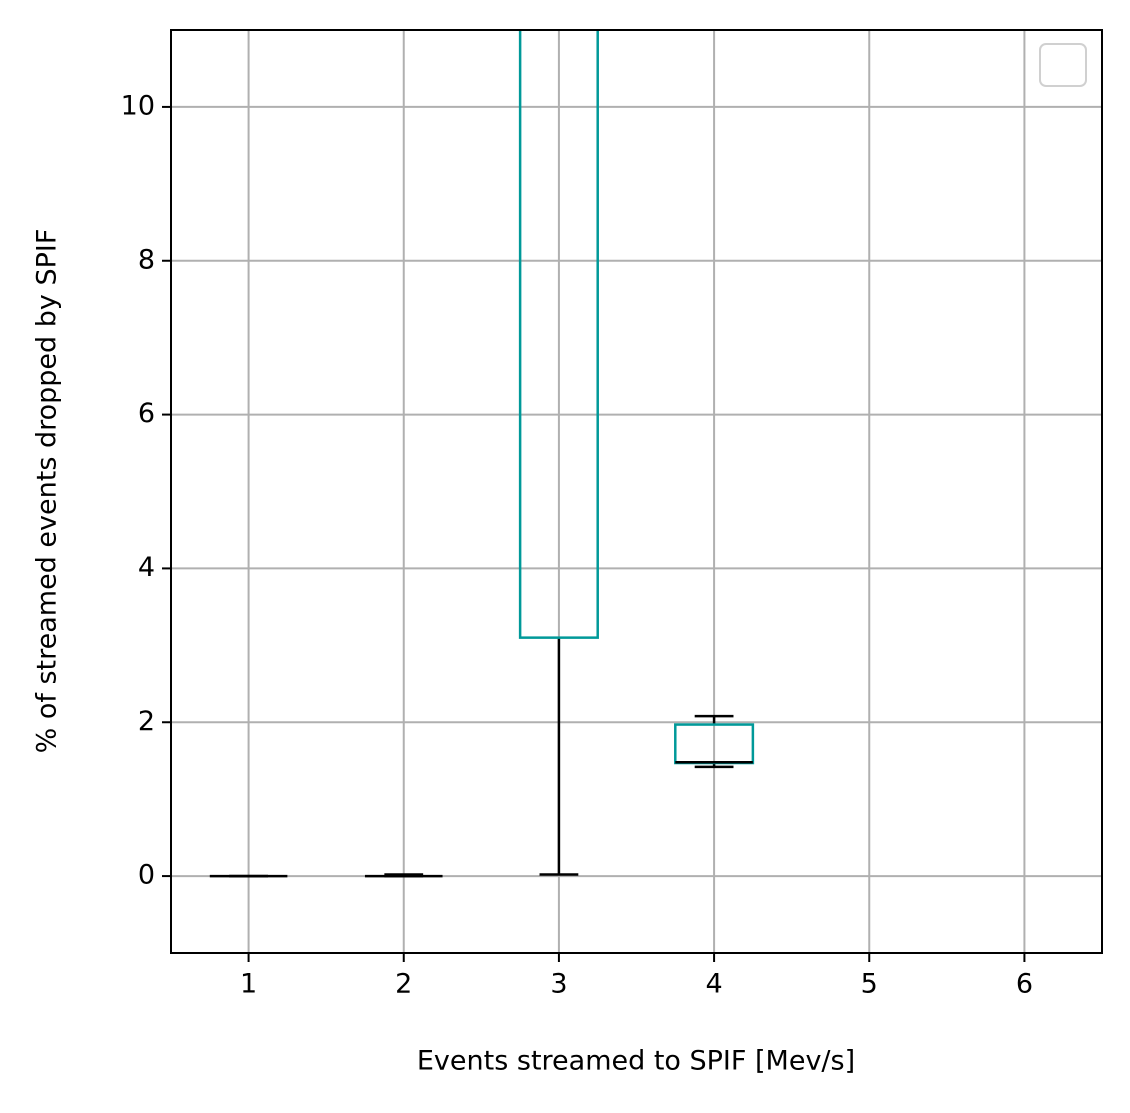  Describe the element at coordinates (1024, 984) in the screenshot. I see `x-tick-label: 6` at that location.